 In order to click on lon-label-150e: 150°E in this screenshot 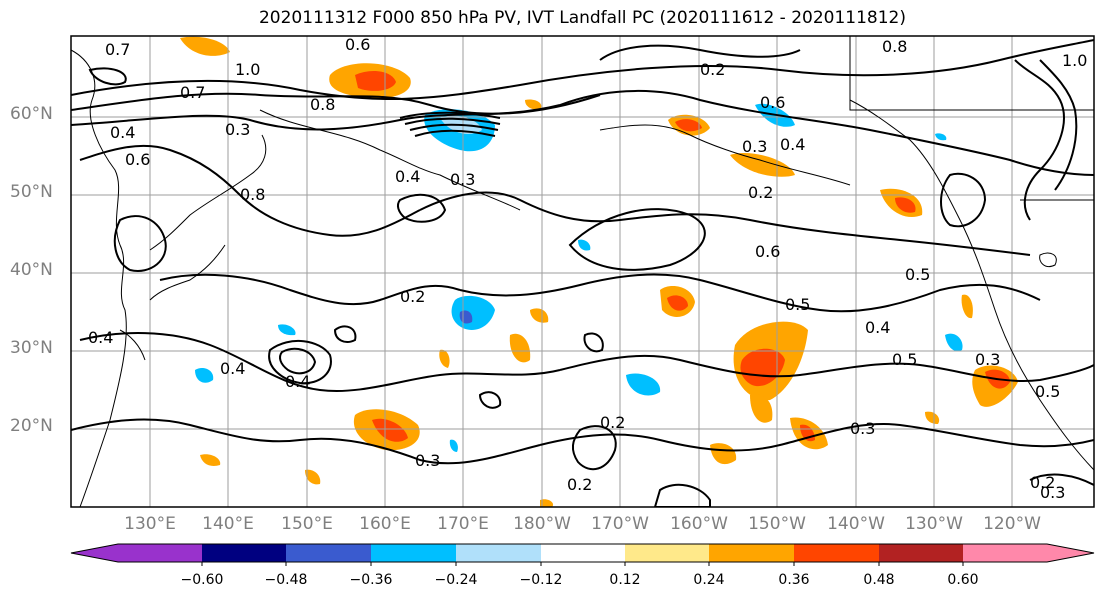, I will do `click(307, 524)`.